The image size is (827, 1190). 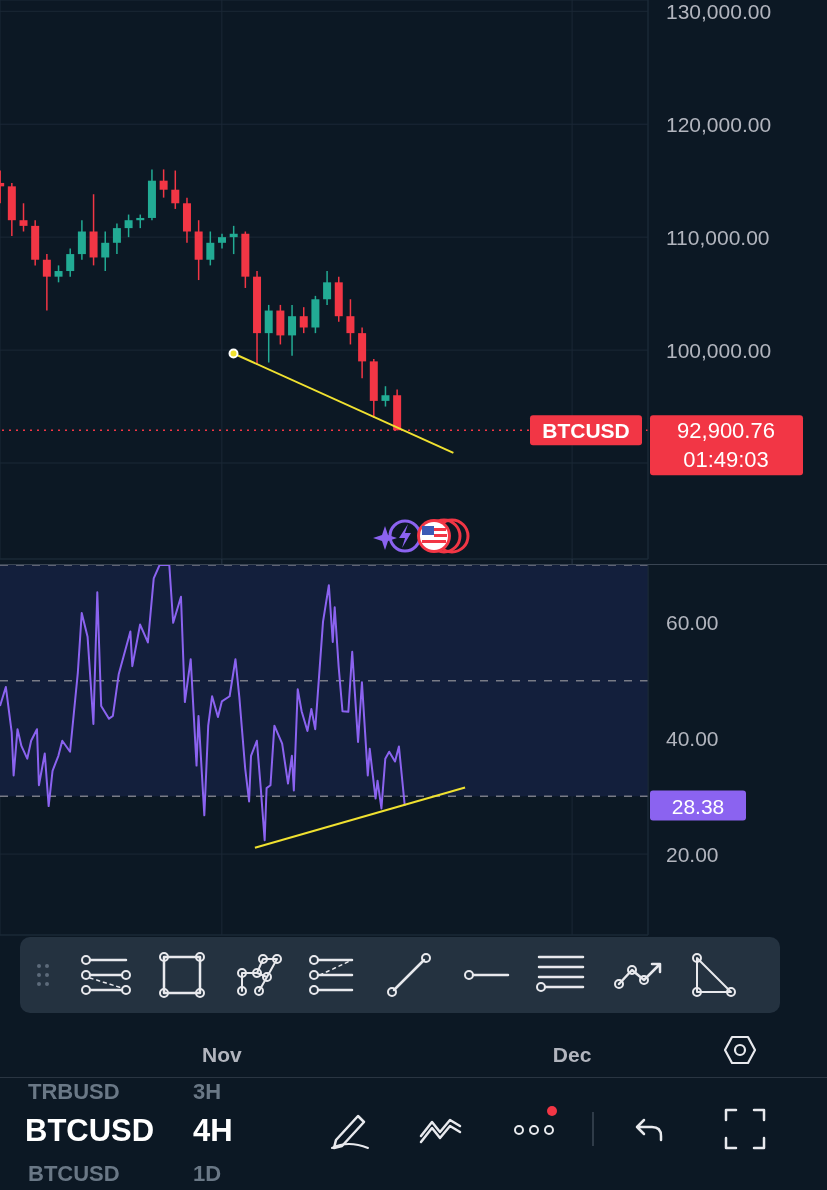 What do you see at coordinates (74, 1091) in the screenshot?
I see `text: TRBUSD` at bounding box center [74, 1091].